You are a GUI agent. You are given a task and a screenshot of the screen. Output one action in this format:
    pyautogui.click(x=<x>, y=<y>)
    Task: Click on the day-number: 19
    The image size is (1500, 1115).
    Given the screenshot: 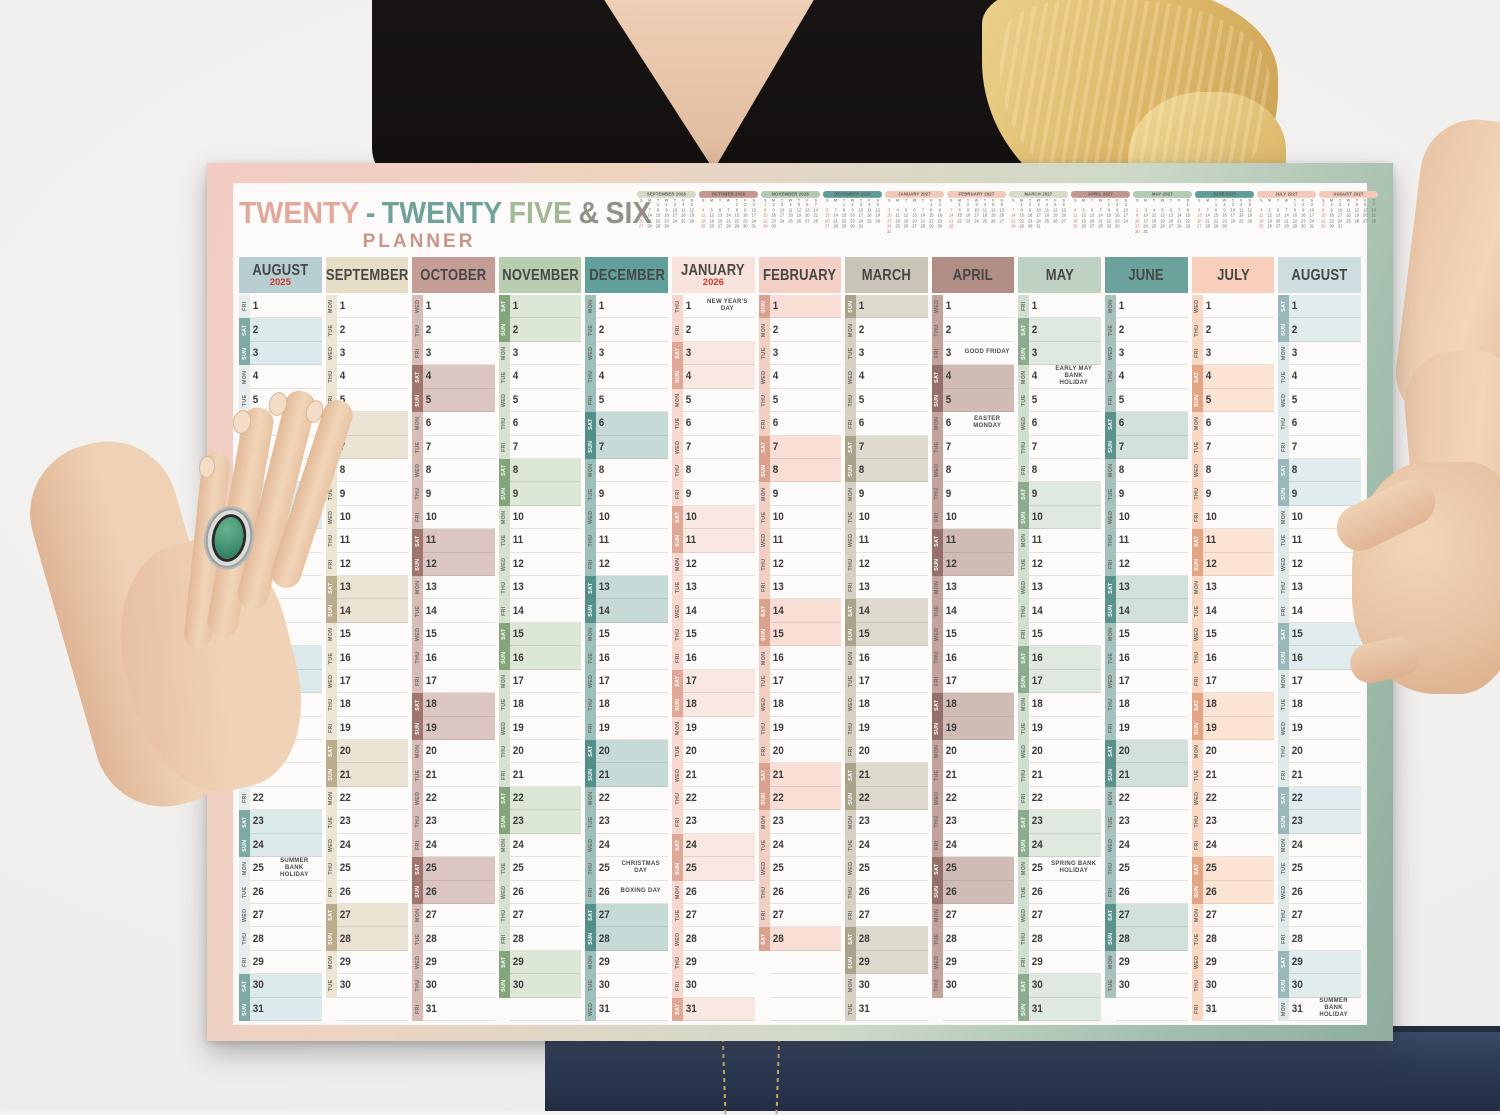 What is the action you would take?
    pyautogui.click(x=779, y=728)
    